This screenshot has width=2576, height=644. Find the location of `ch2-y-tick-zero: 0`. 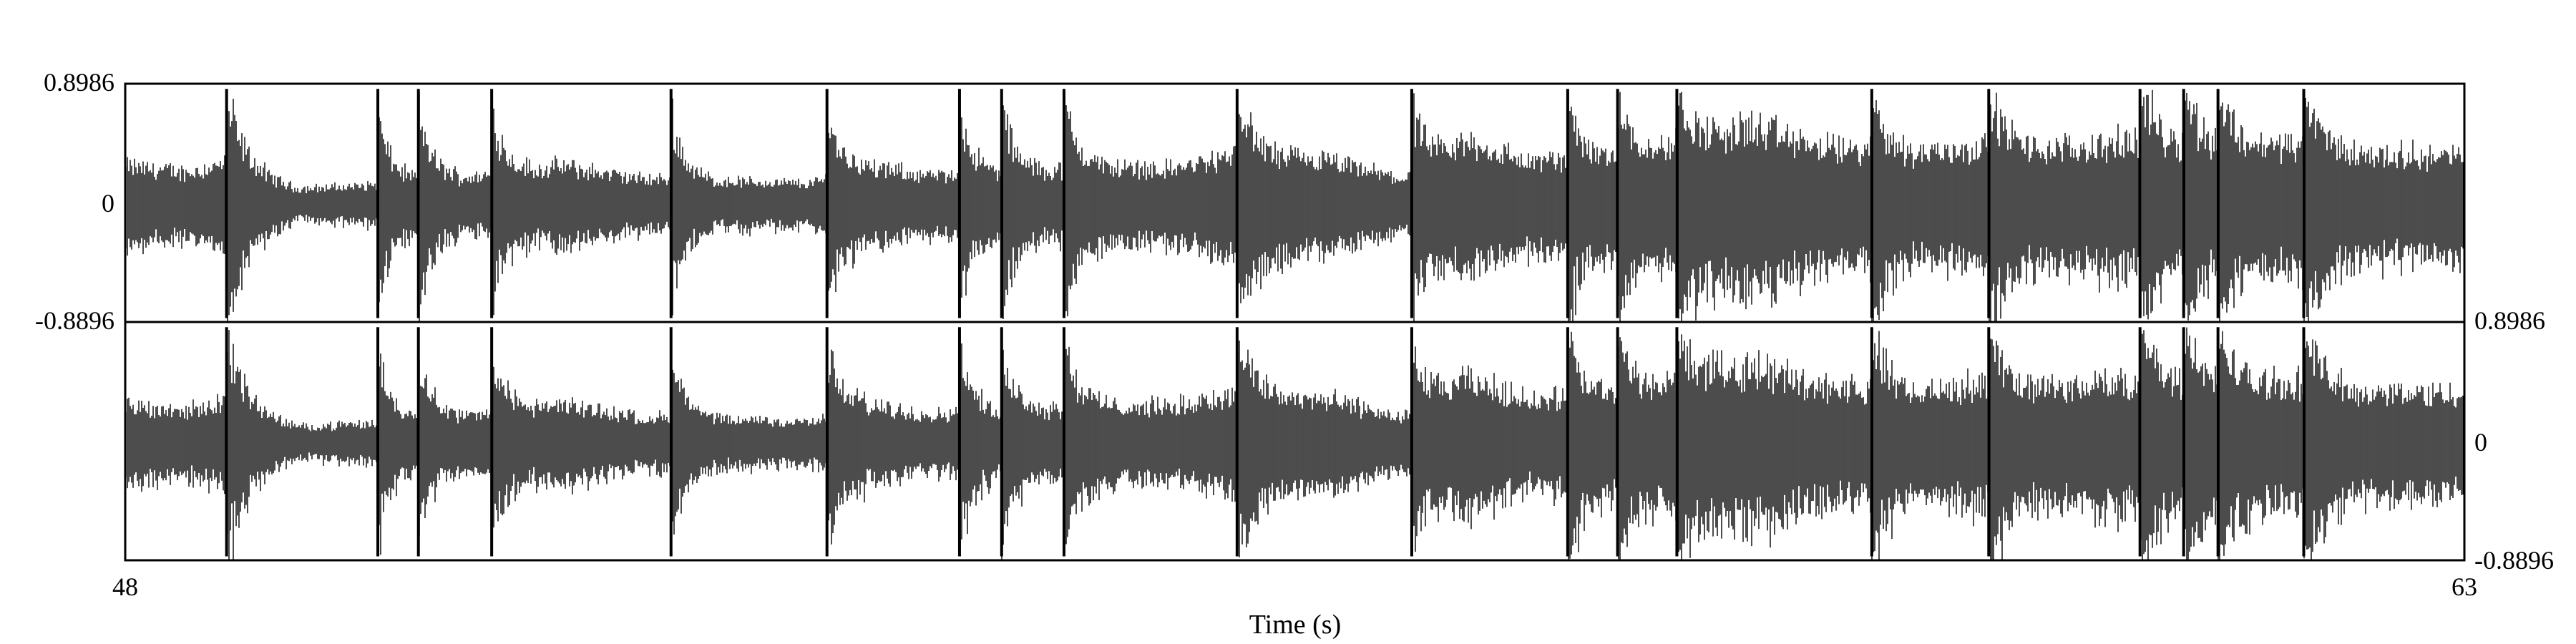

ch2-y-tick-zero: 0 is located at coordinates (2480, 442).